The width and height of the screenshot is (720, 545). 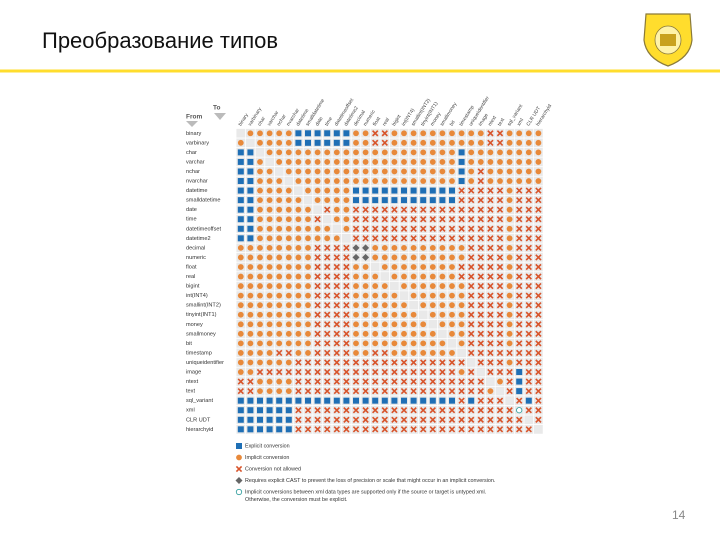 I want to click on row-label: timestamp, so click(x=199, y=353).